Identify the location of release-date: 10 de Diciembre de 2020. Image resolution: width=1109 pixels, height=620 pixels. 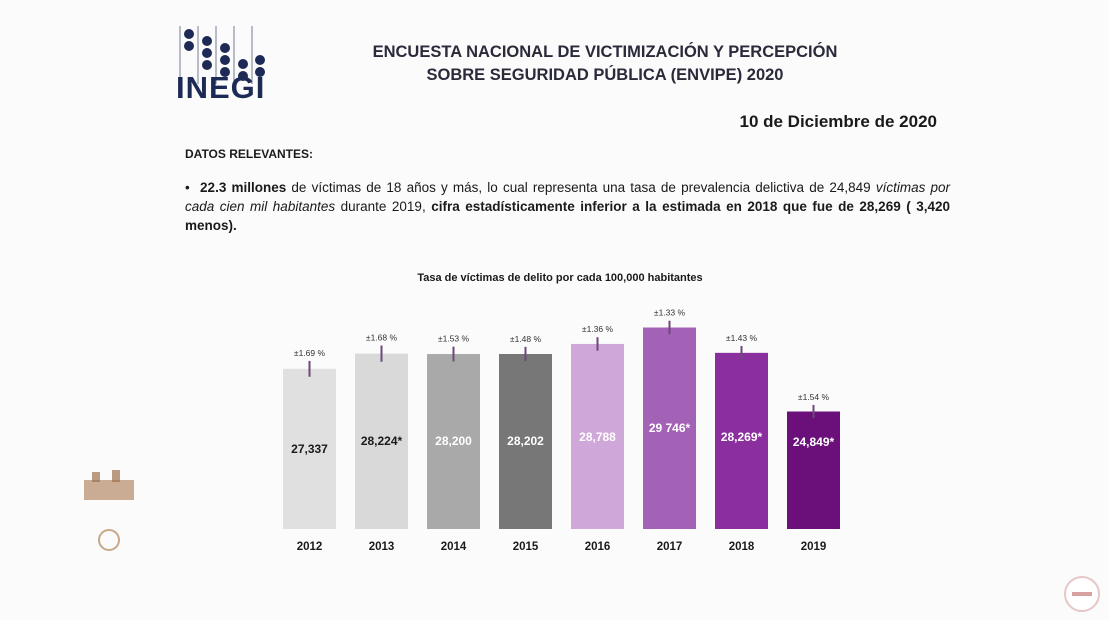
(838, 121).